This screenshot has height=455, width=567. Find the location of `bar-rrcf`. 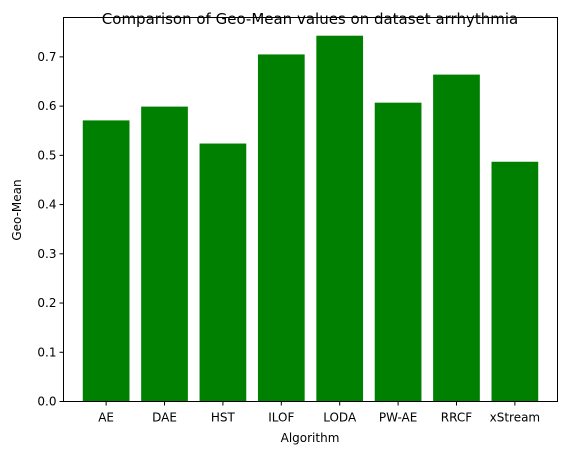

bar-rrcf is located at coordinates (456, 238).